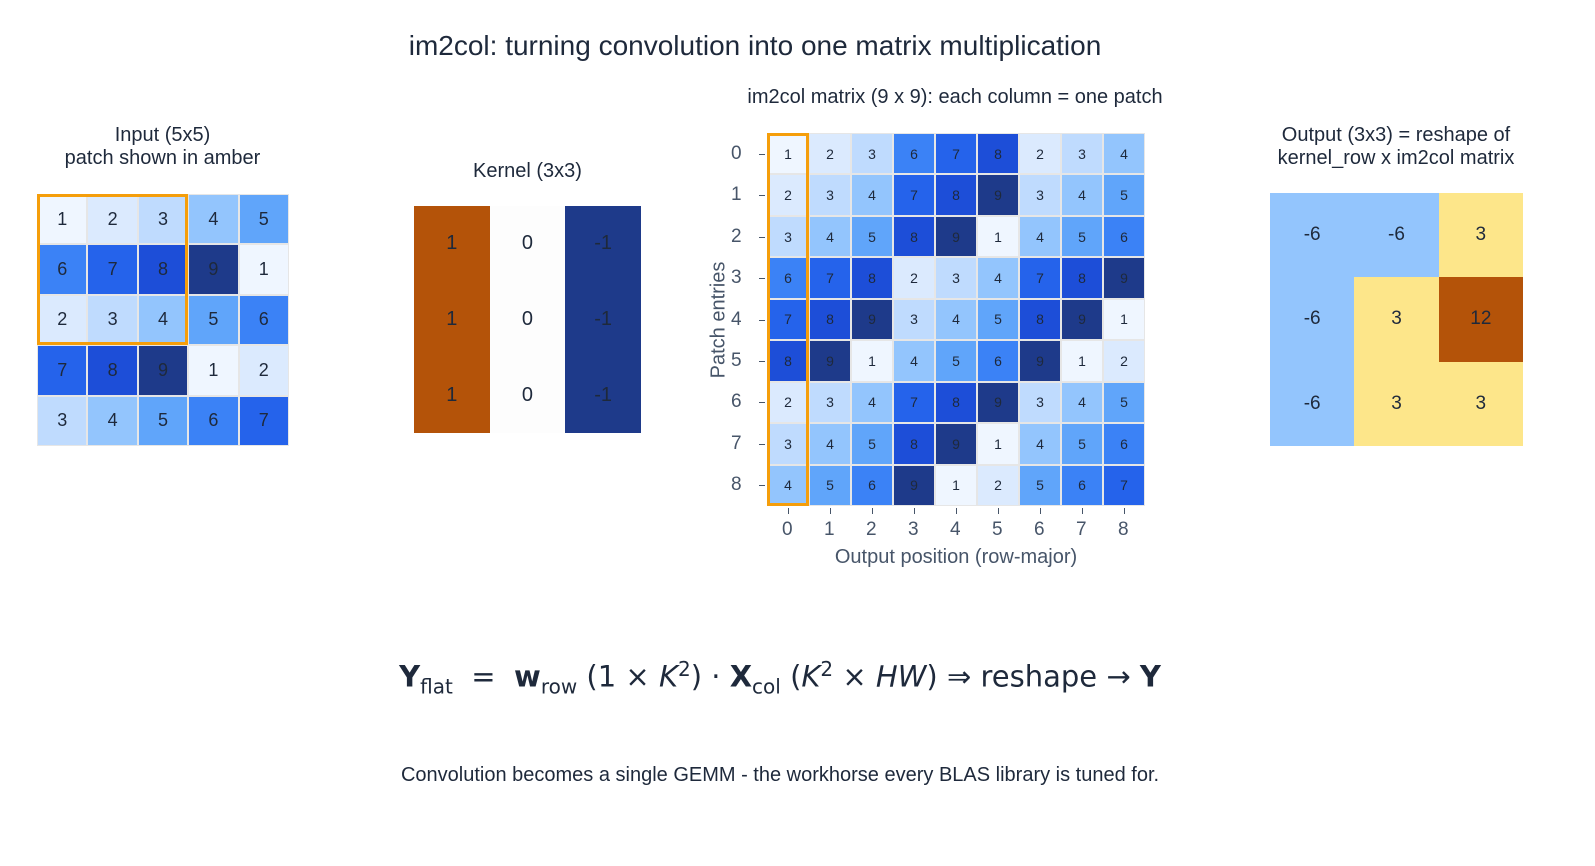 The height and width of the screenshot is (866, 1595). Describe the element at coordinates (913, 529) in the screenshot. I see `im2col-x-tick-3: 3` at that location.